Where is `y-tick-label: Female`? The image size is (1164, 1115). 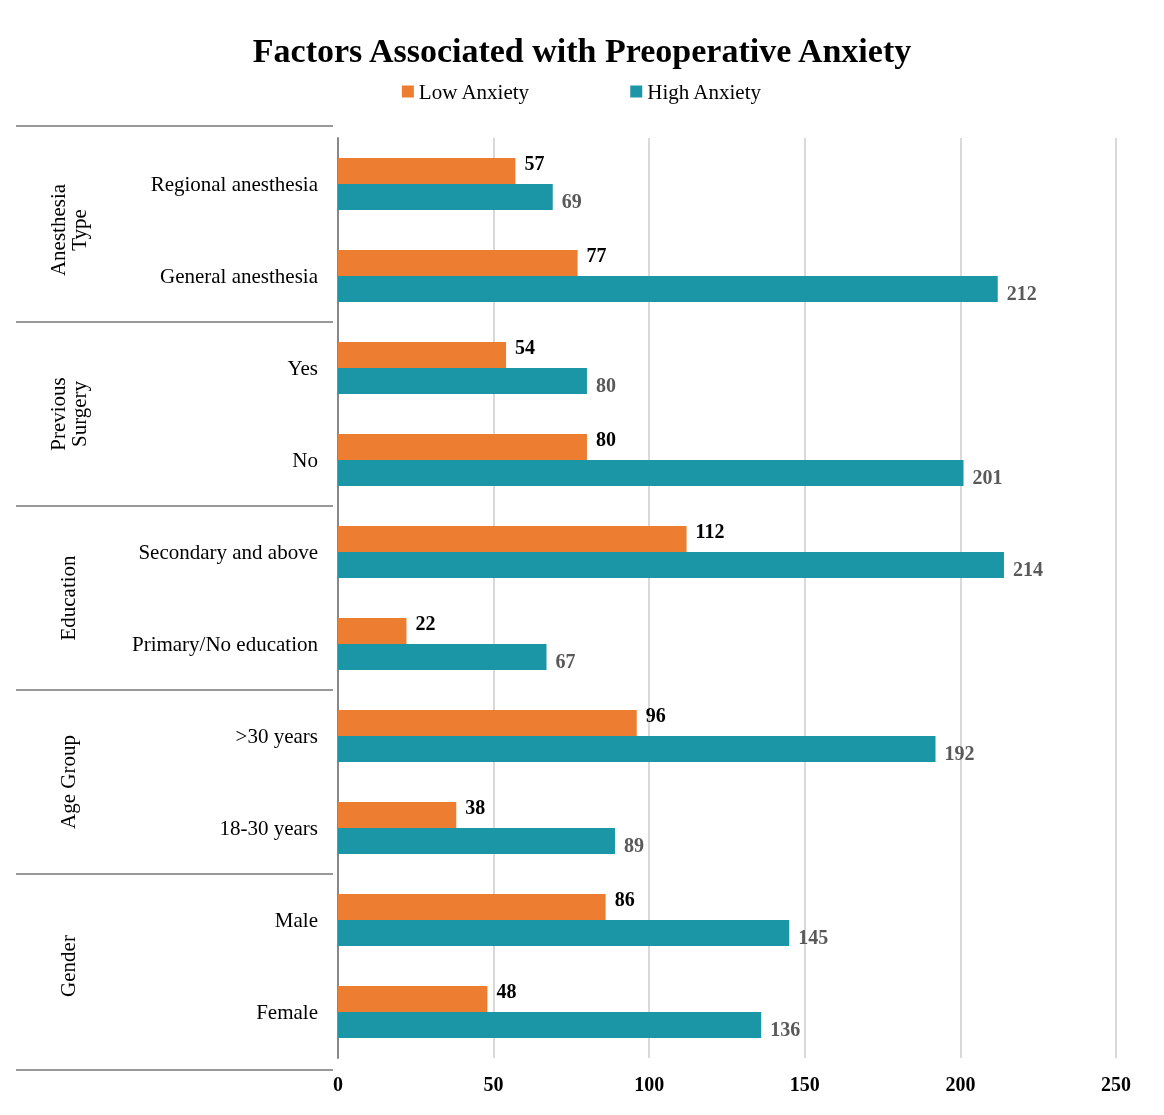 y-tick-label: Female is located at coordinates (287, 1012).